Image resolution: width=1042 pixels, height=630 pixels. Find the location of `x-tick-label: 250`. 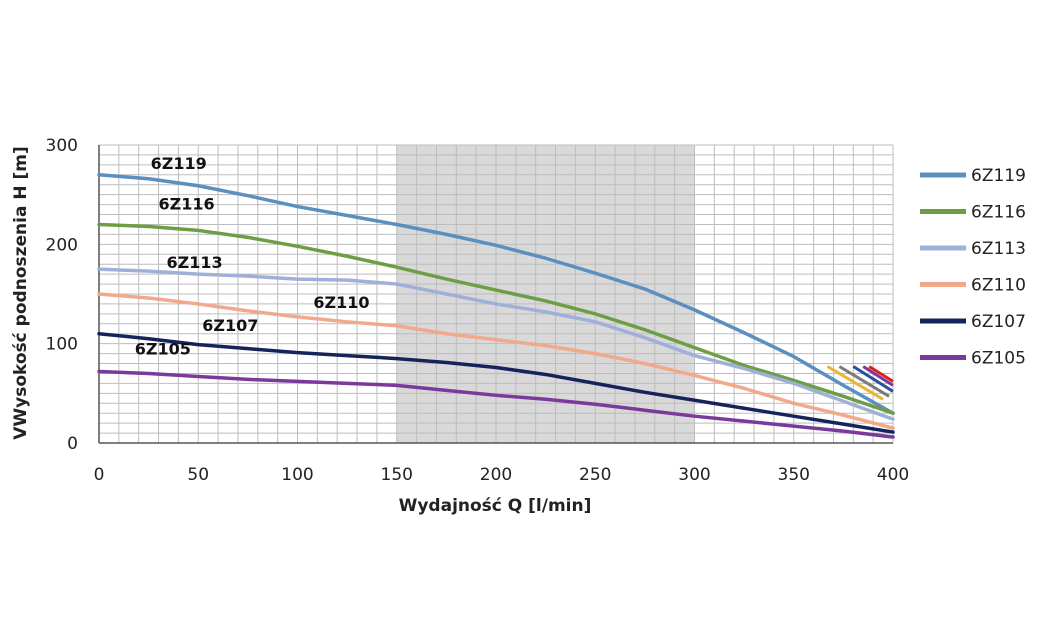

x-tick-label: 250 is located at coordinates (595, 475).